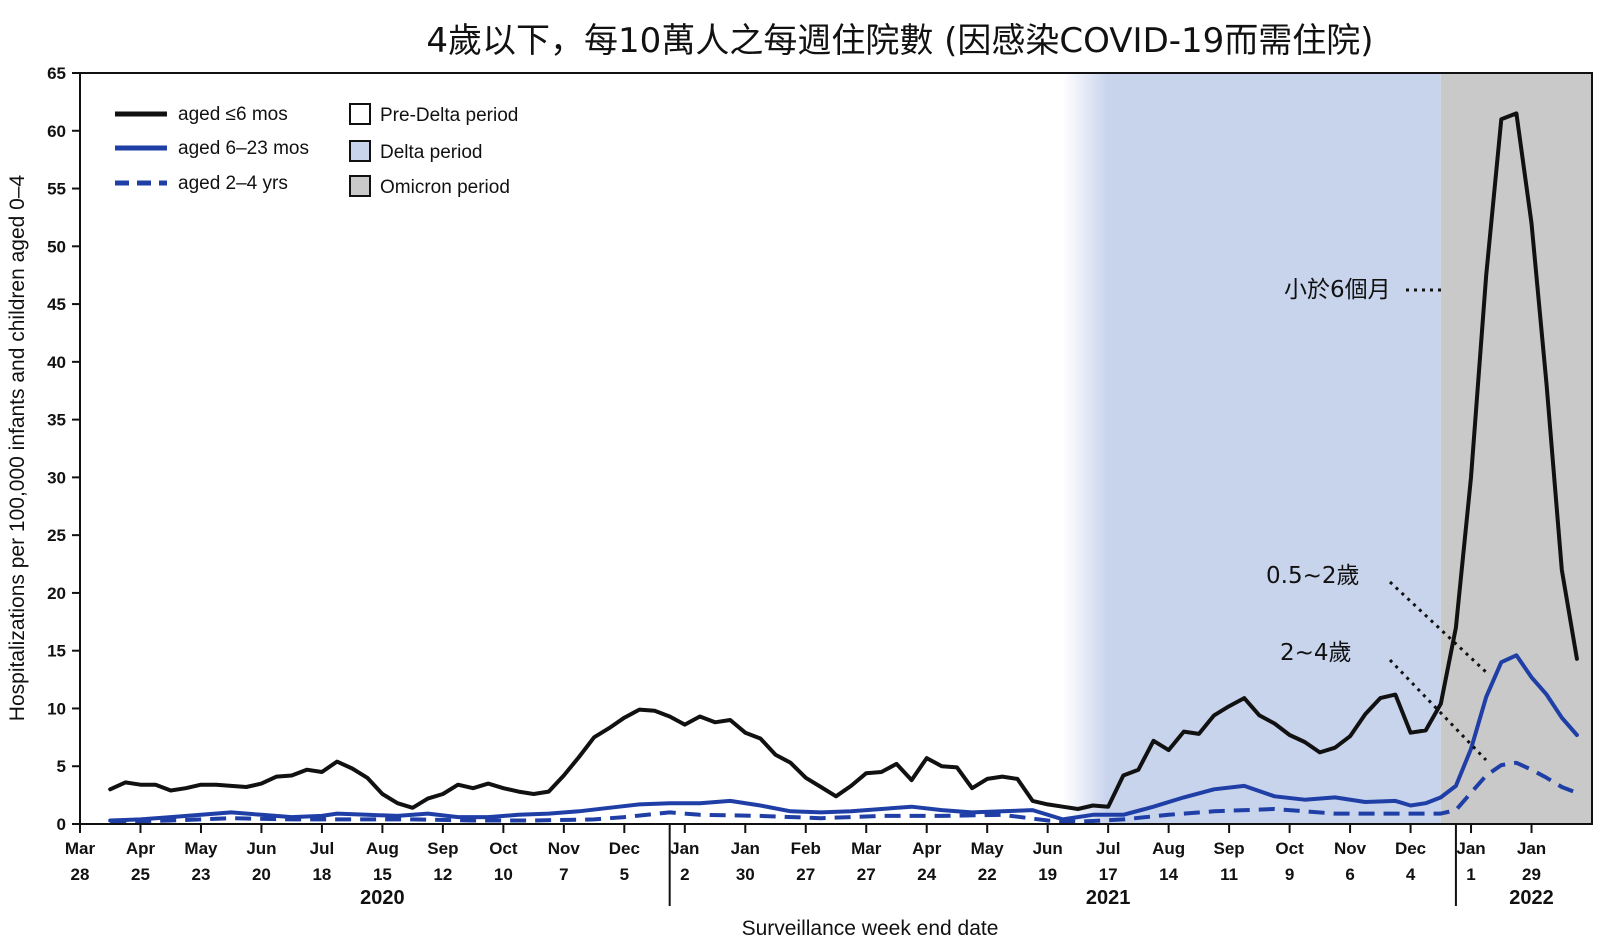  I want to click on y-tick-label: 10, so click(56, 708).